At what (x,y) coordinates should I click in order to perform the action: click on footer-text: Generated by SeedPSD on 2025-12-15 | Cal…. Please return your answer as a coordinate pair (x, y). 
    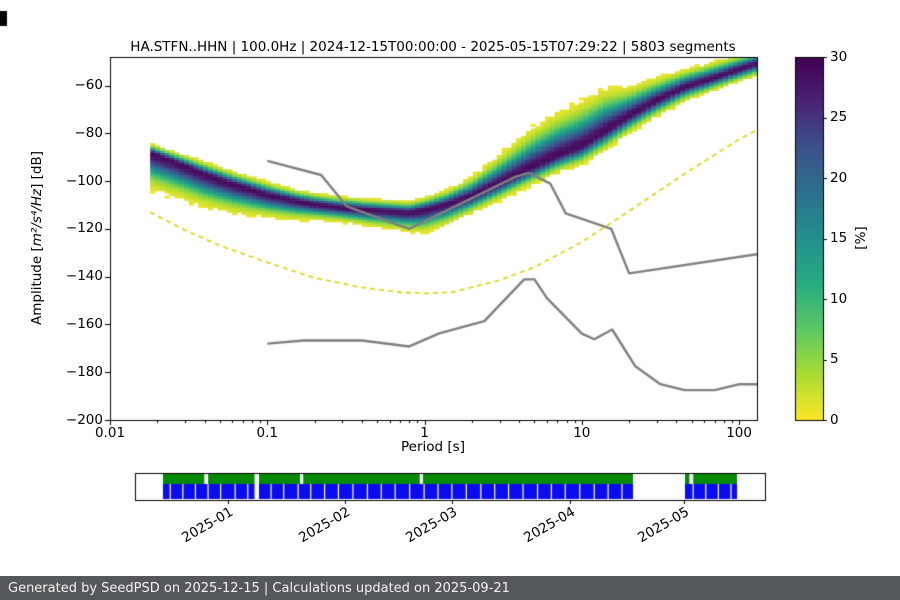
    Looking at the image, I should click on (259, 588).